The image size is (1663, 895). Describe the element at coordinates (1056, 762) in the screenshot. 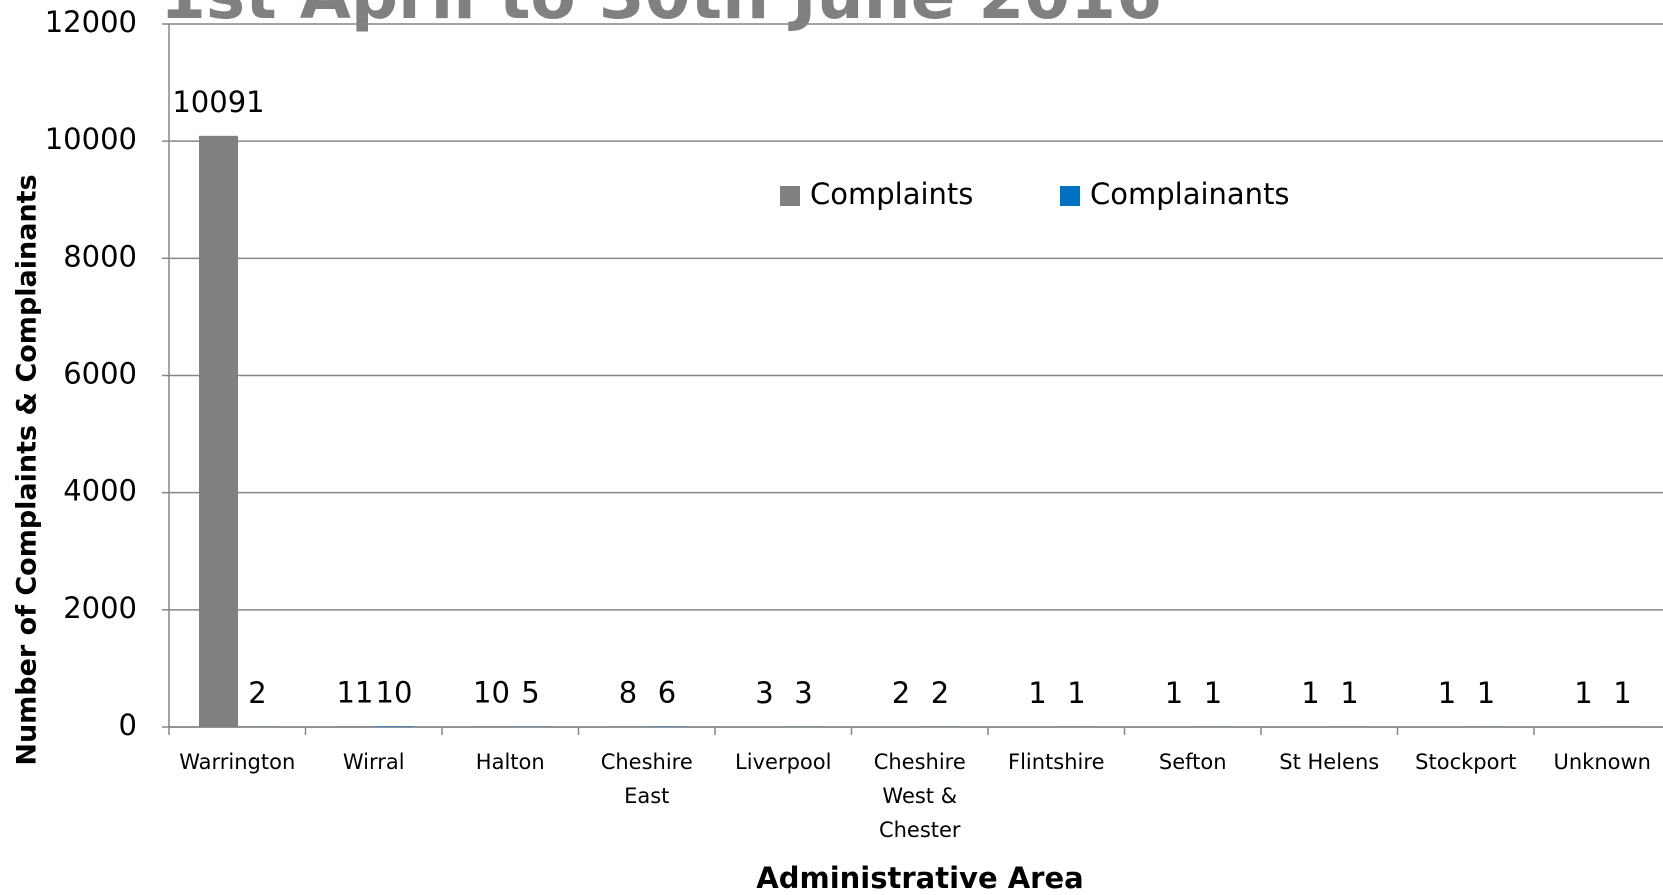

I see `x-tick-label: Flintshire` at that location.